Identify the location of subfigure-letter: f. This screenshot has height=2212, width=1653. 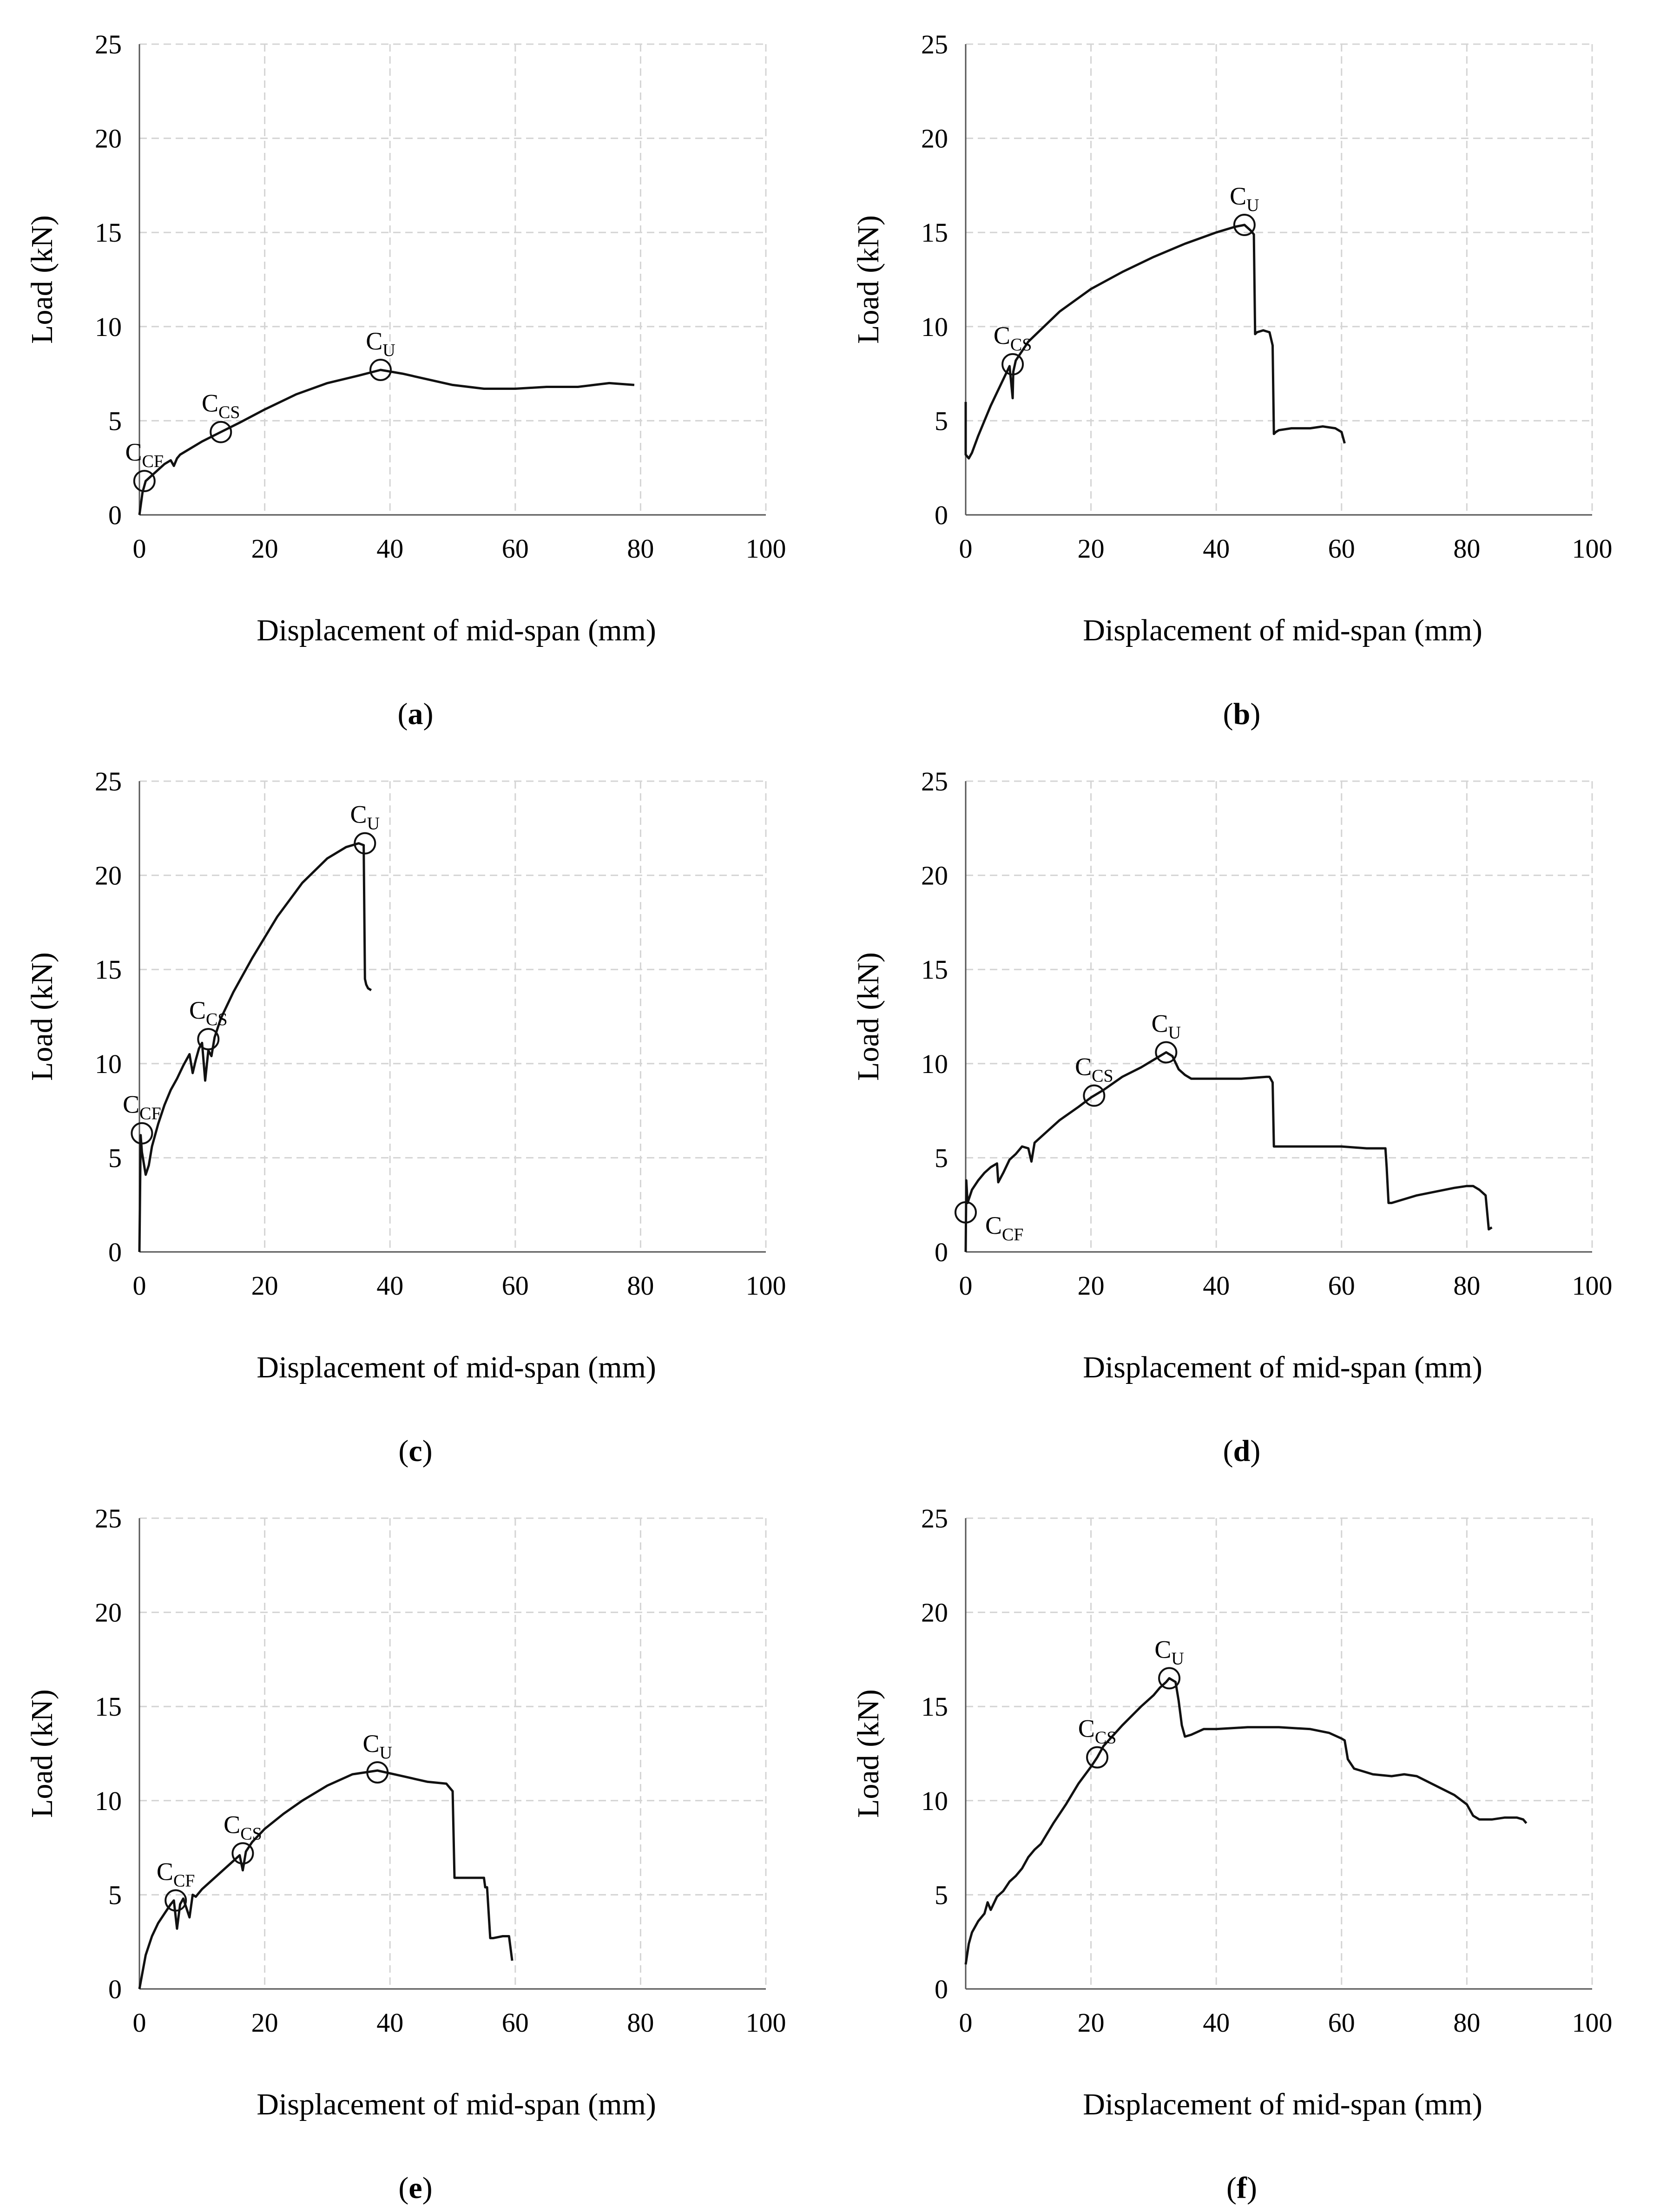
(1242, 2188).